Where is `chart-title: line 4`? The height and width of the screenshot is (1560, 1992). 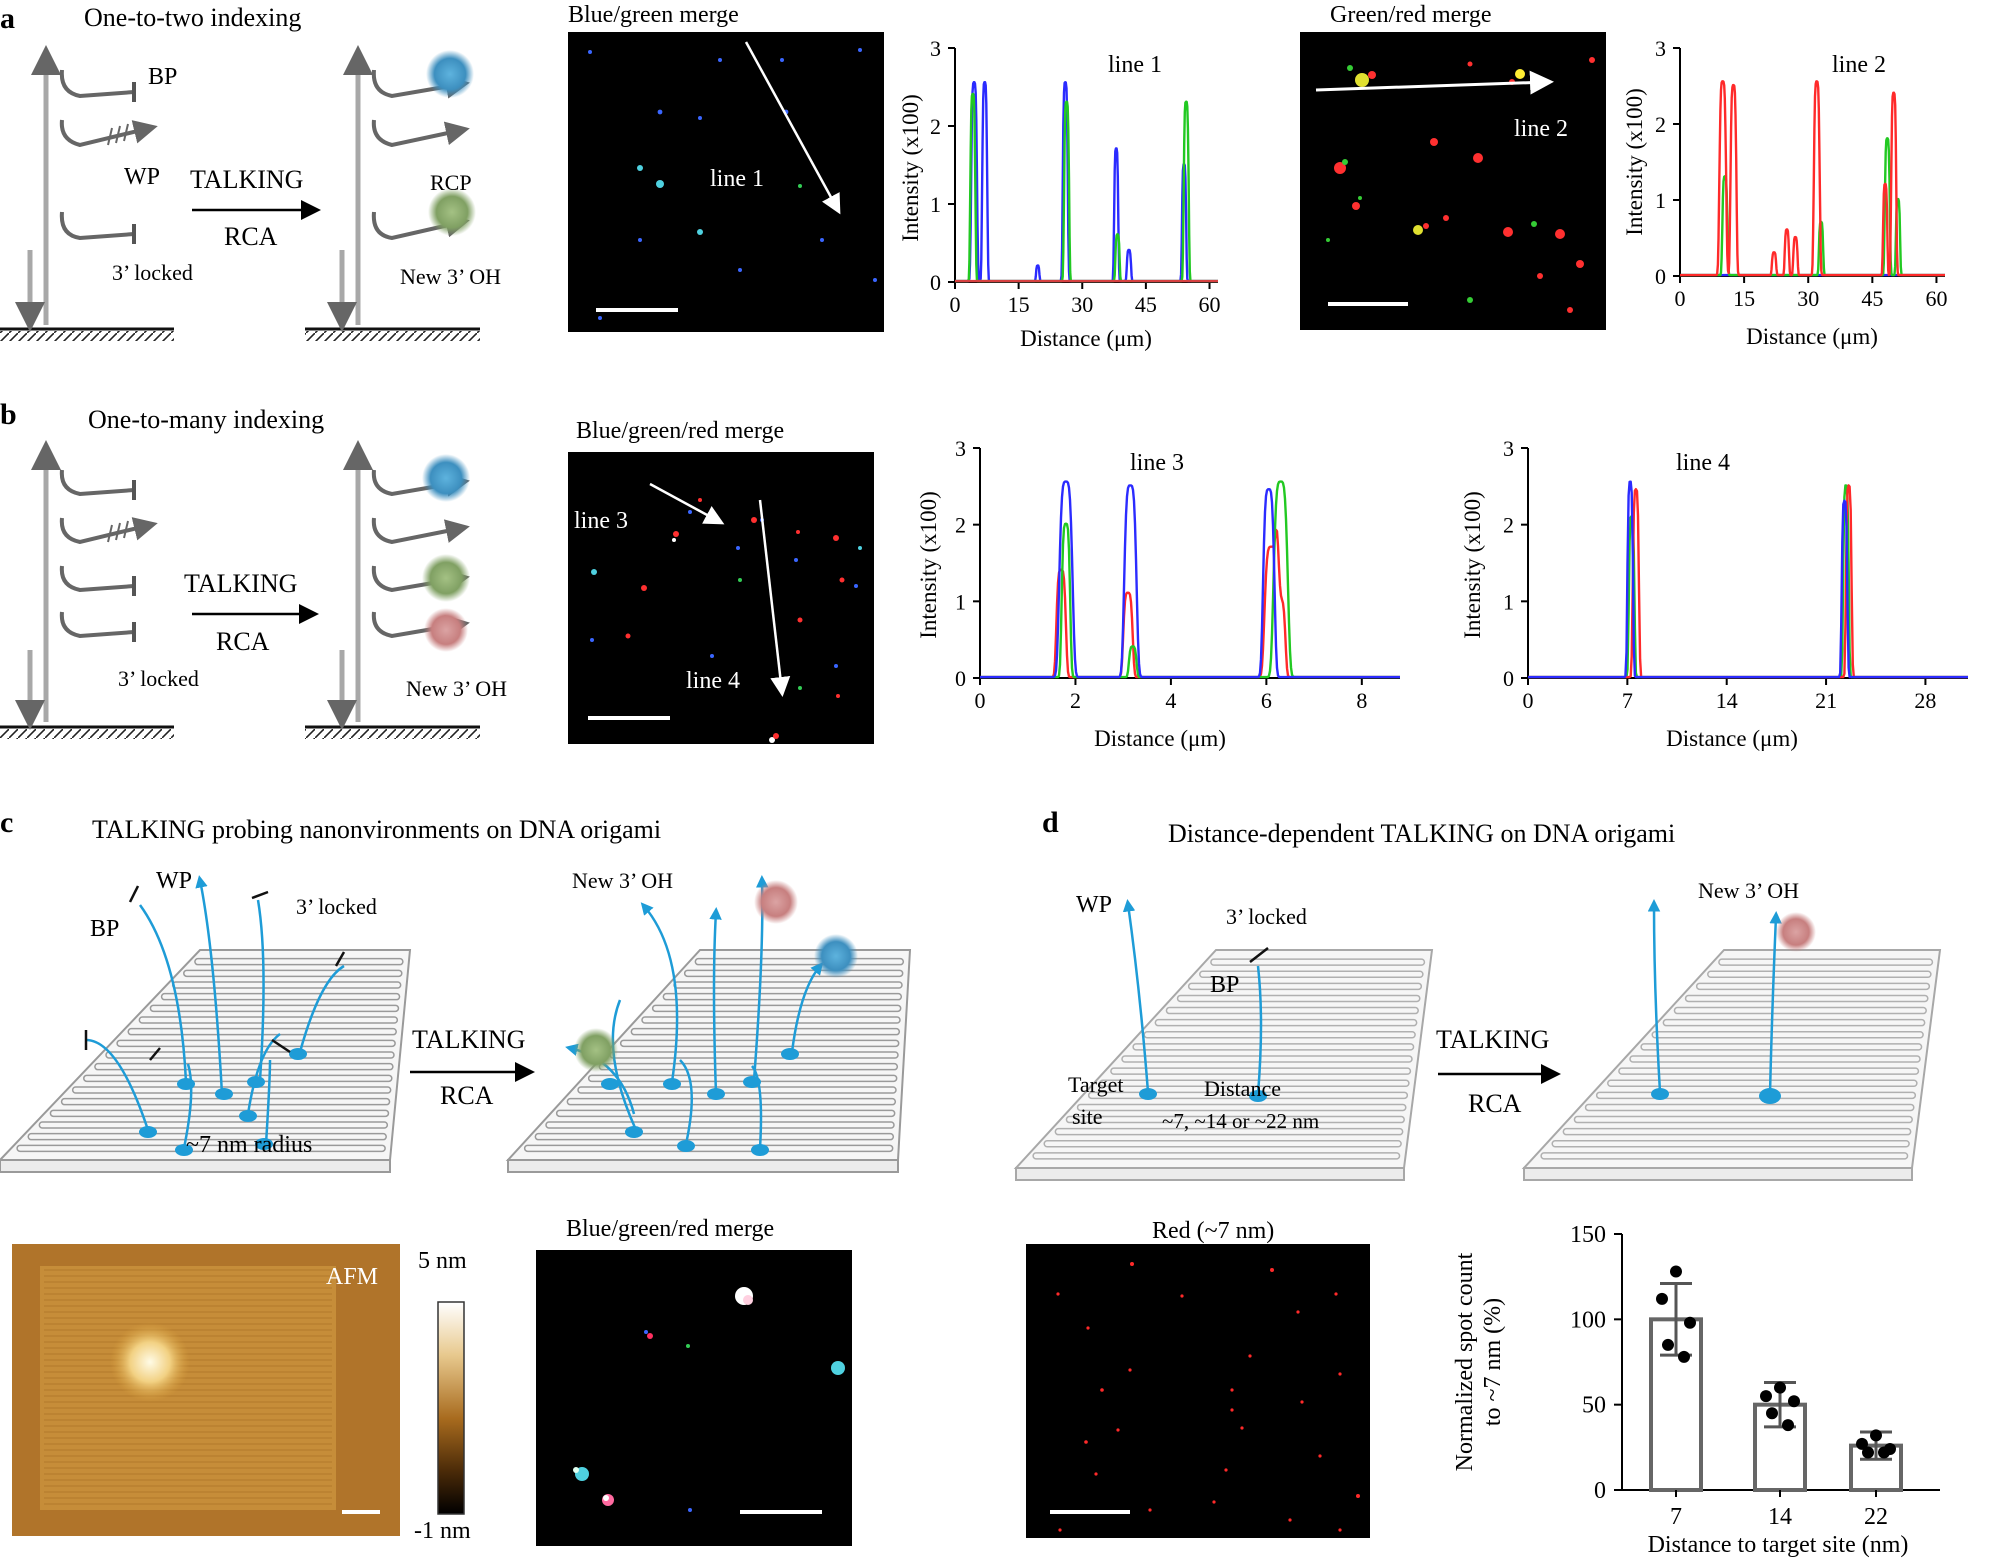 chart-title: line 4 is located at coordinates (1703, 463).